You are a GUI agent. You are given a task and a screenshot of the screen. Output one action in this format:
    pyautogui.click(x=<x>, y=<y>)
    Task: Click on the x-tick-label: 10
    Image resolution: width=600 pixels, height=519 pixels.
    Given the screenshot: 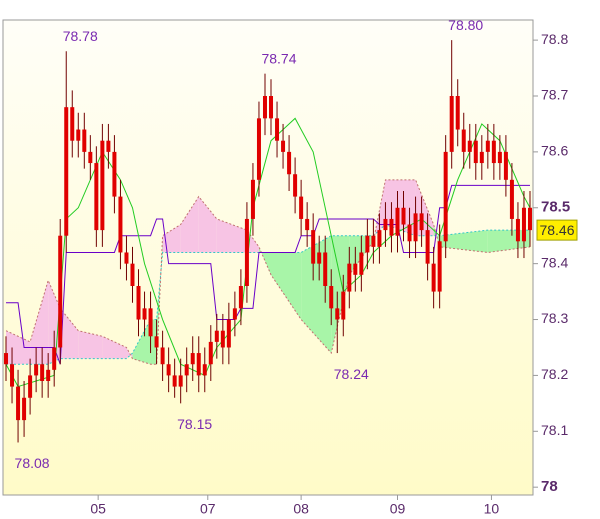 What is the action you would take?
    pyautogui.click(x=492, y=509)
    